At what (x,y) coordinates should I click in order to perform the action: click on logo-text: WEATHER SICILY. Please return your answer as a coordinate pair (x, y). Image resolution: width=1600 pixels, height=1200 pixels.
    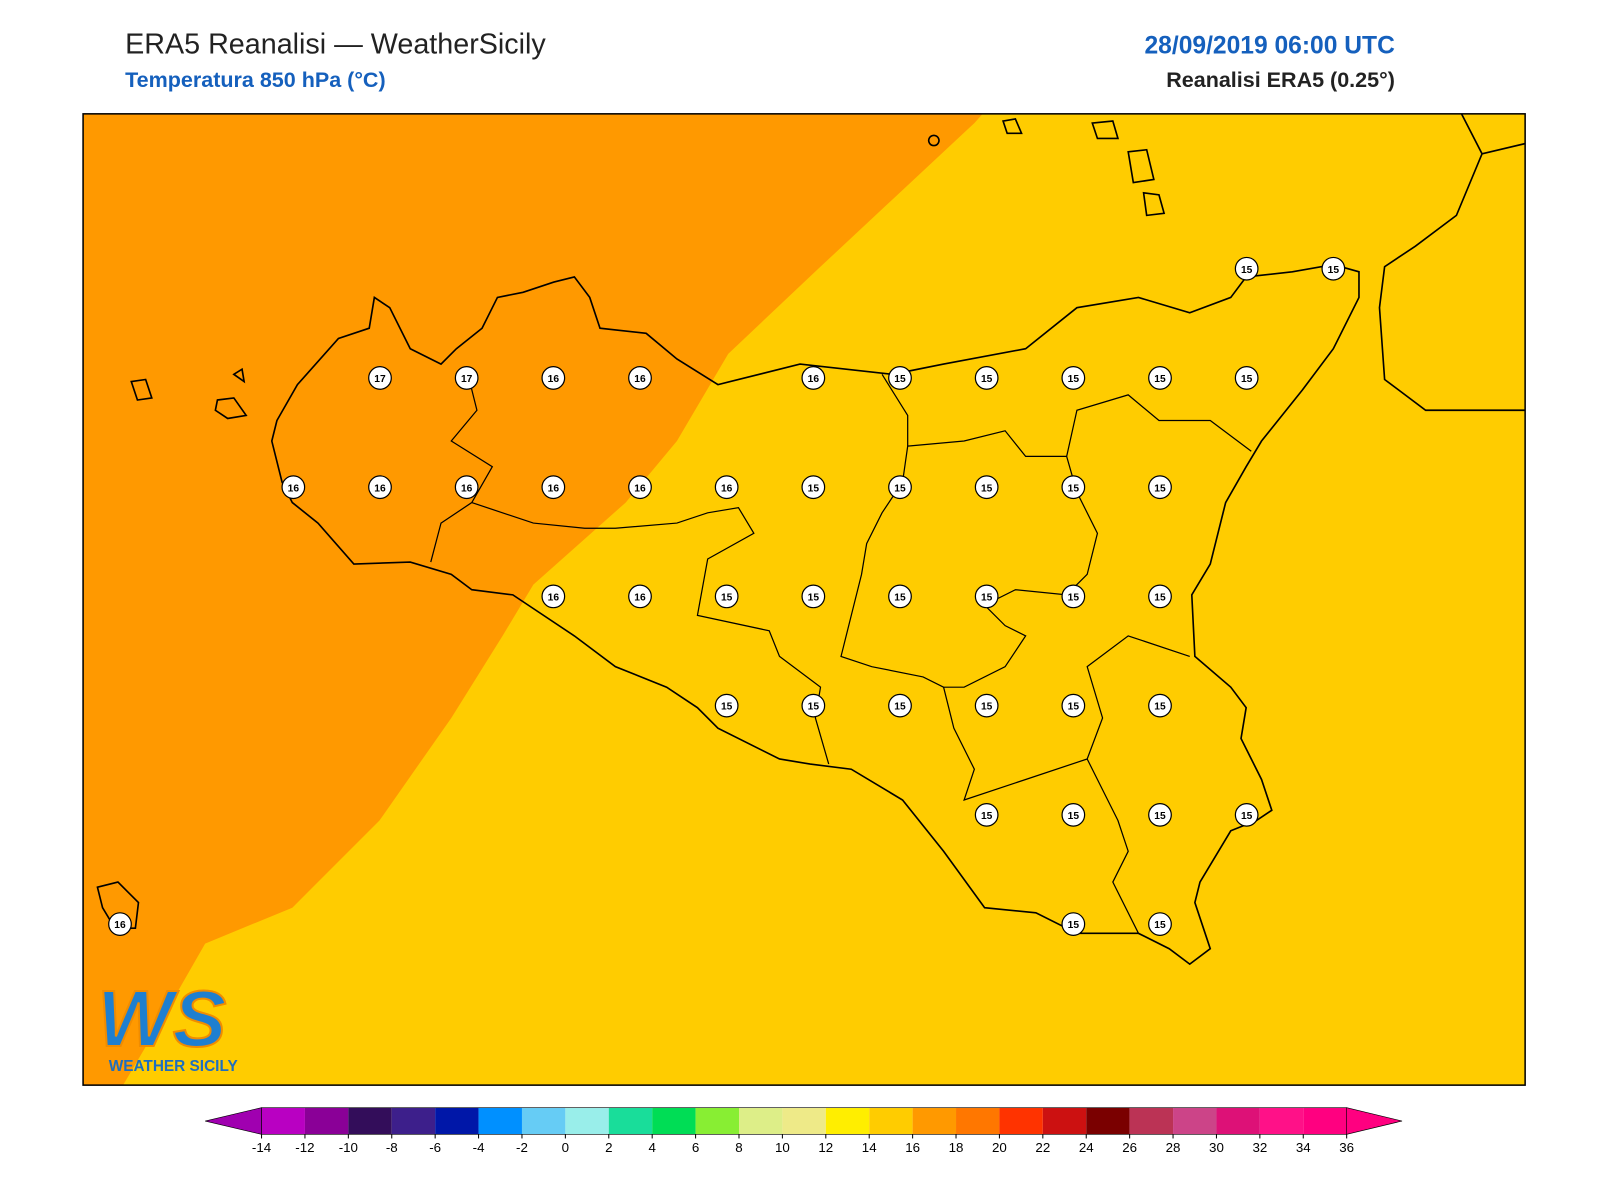
    Looking at the image, I should click on (173, 1066).